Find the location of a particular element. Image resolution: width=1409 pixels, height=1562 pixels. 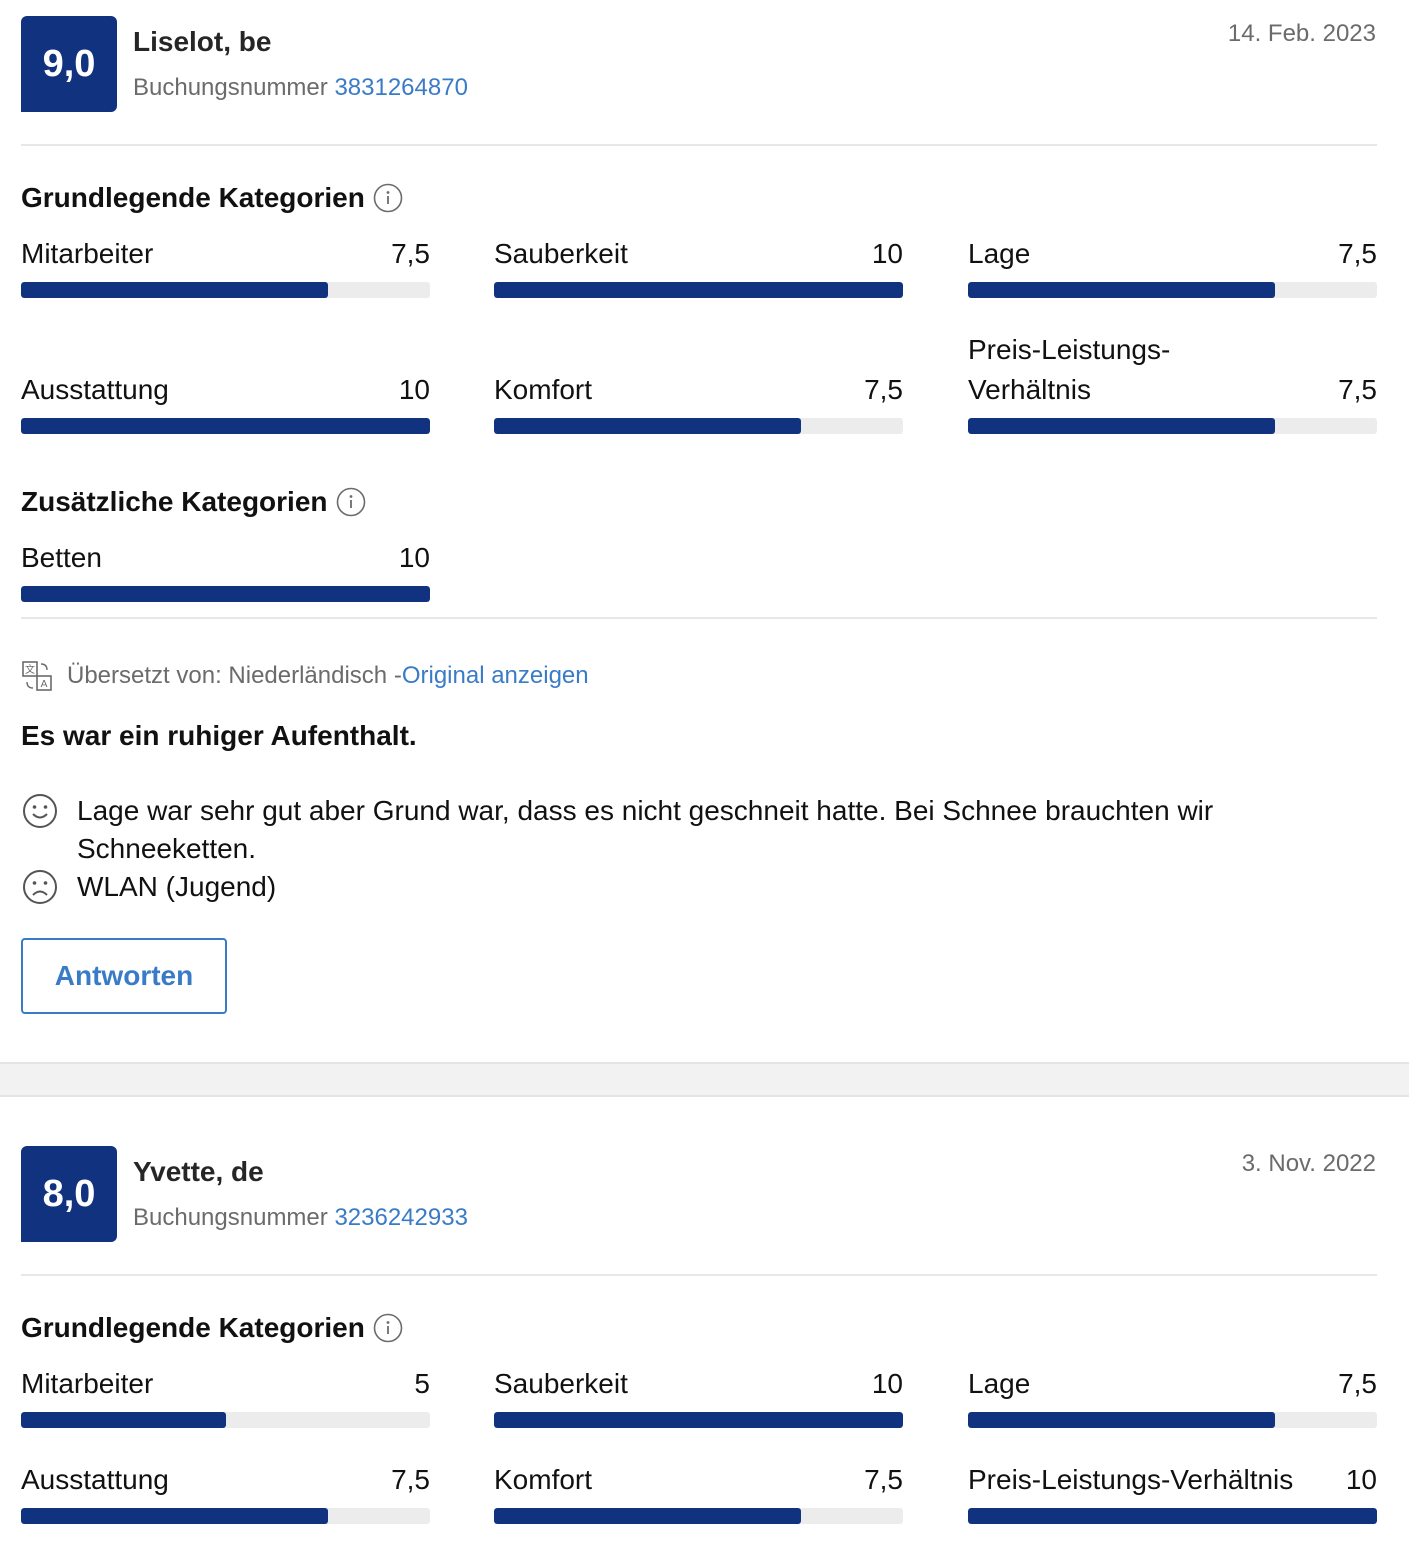

category-beds: Betten 10 is located at coordinates (225, 571).